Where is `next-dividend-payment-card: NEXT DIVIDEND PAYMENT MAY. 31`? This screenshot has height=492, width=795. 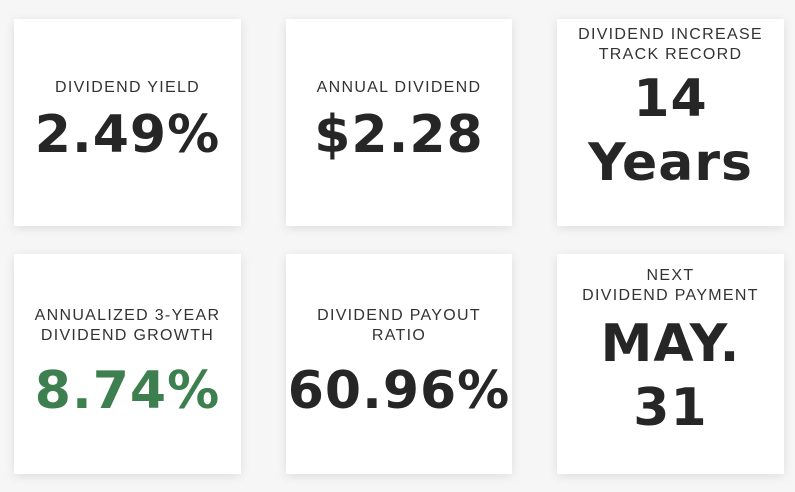 next-dividend-payment-card: NEXT DIVIDEND PAYMENT MAY. 31 is located at coordinates (670, 364).